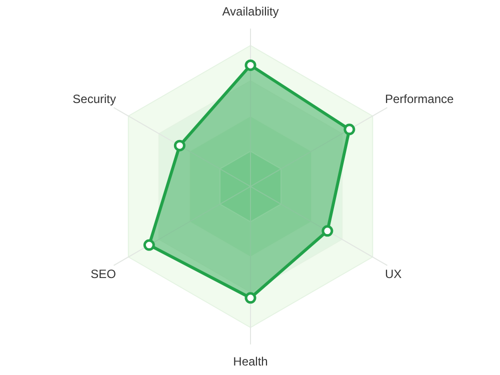 The width and height of the screenshot is (500, 375). What do you see at coordinates (250, 361) in the screenshot?
I see `spoke-label: Health` at bounding box center [250, 361].